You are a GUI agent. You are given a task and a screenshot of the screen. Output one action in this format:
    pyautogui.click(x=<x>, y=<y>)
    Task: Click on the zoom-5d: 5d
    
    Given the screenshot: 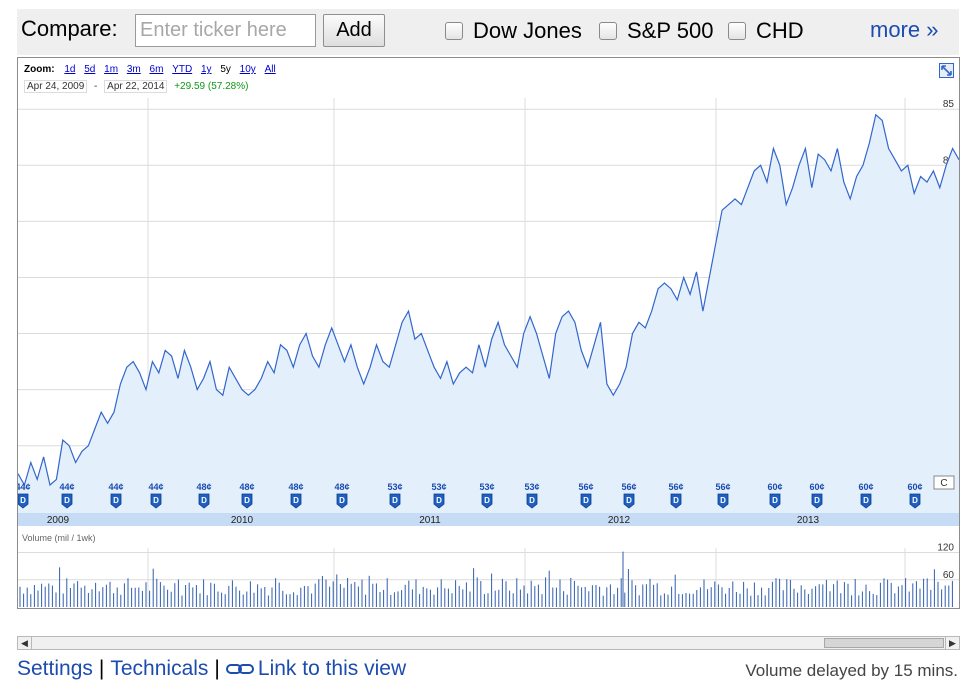 What is the action you would take?
    pyautogui.click(x=90, y=69)
    